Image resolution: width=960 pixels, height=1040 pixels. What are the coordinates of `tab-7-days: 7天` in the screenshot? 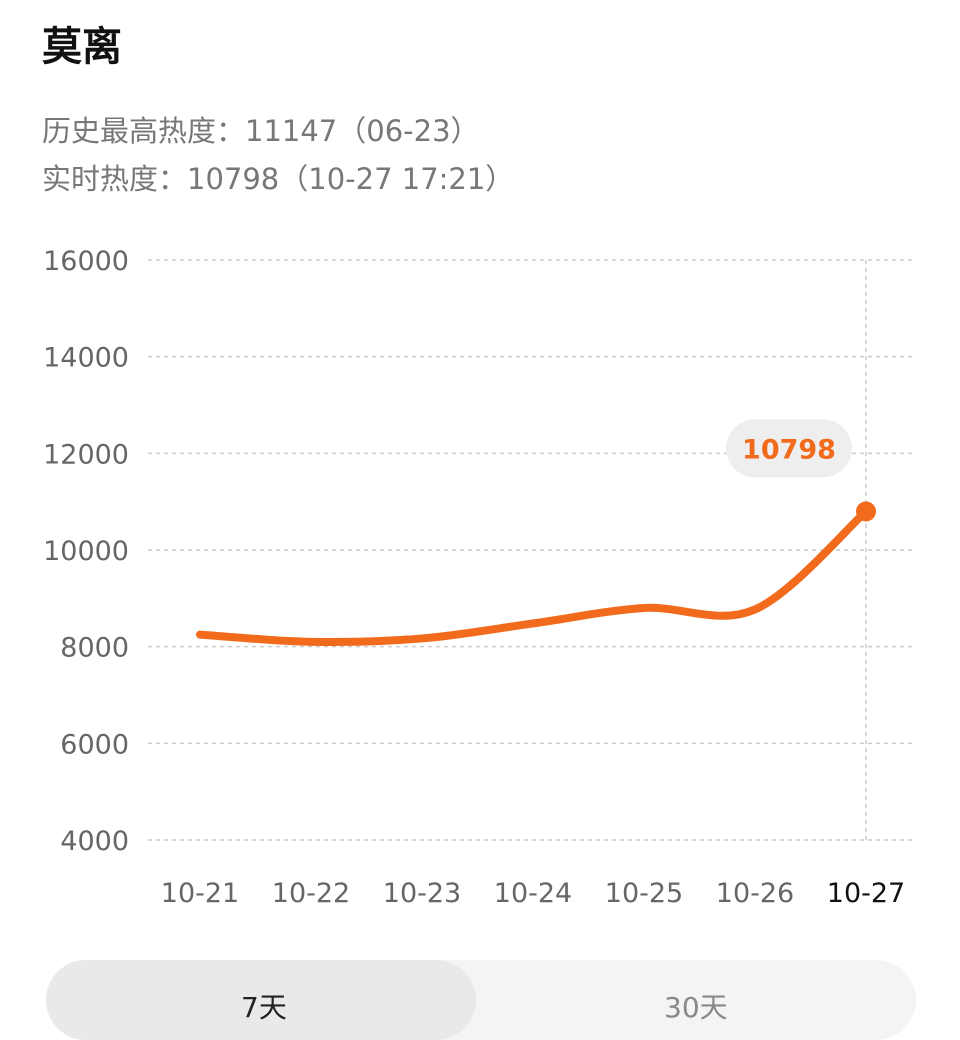 It's located at (261, 1000).